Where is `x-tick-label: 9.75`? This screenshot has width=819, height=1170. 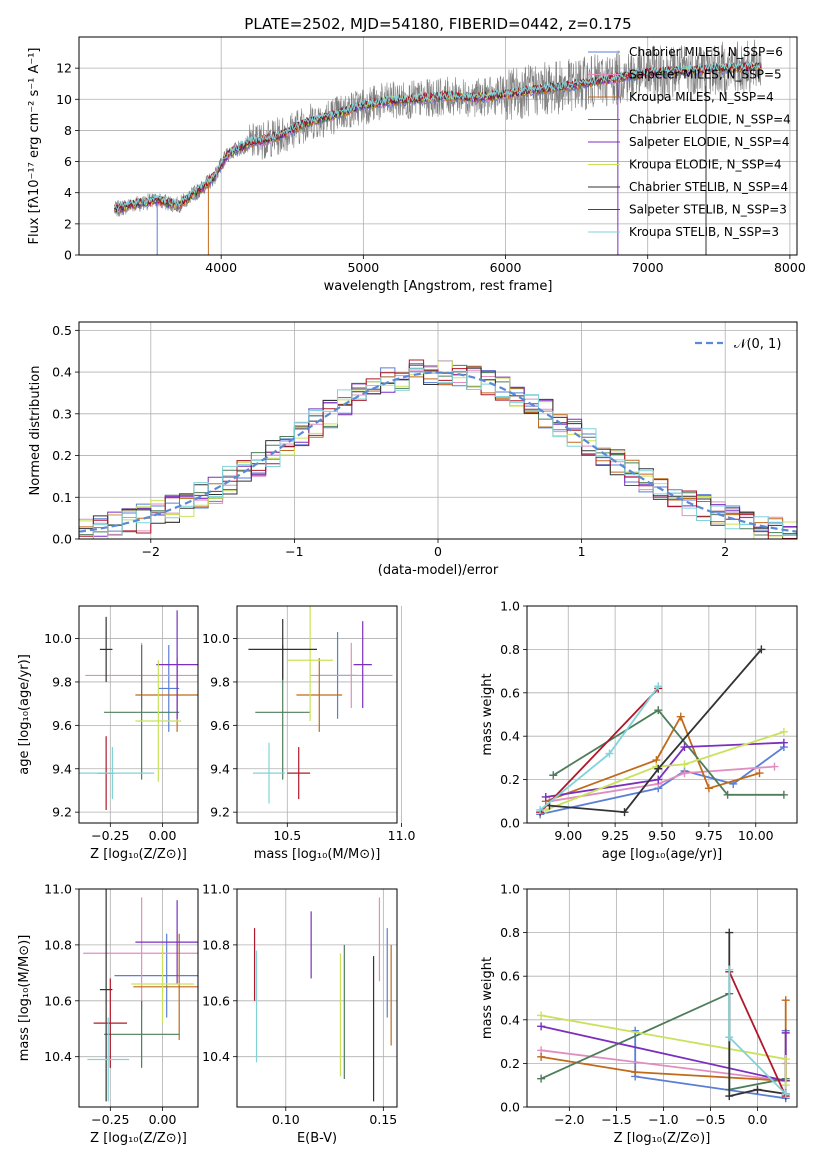 x-tick-label: 9.75 is located at coordinates (709, 835).